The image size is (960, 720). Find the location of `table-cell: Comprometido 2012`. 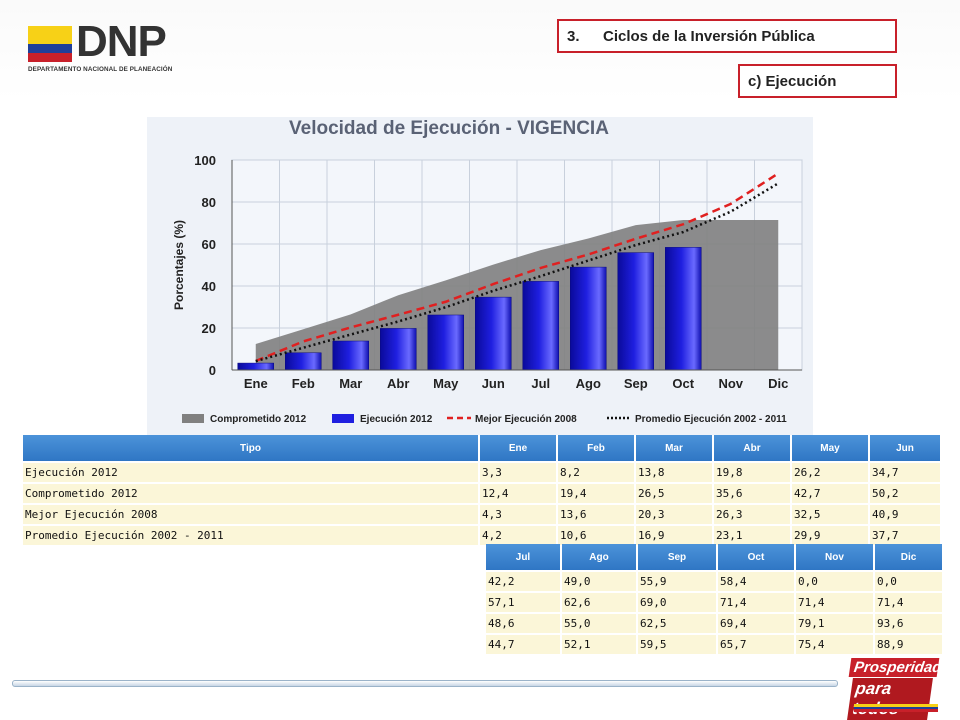

table-cell: Comprometido 2012 is located at coordinates (250, 493).